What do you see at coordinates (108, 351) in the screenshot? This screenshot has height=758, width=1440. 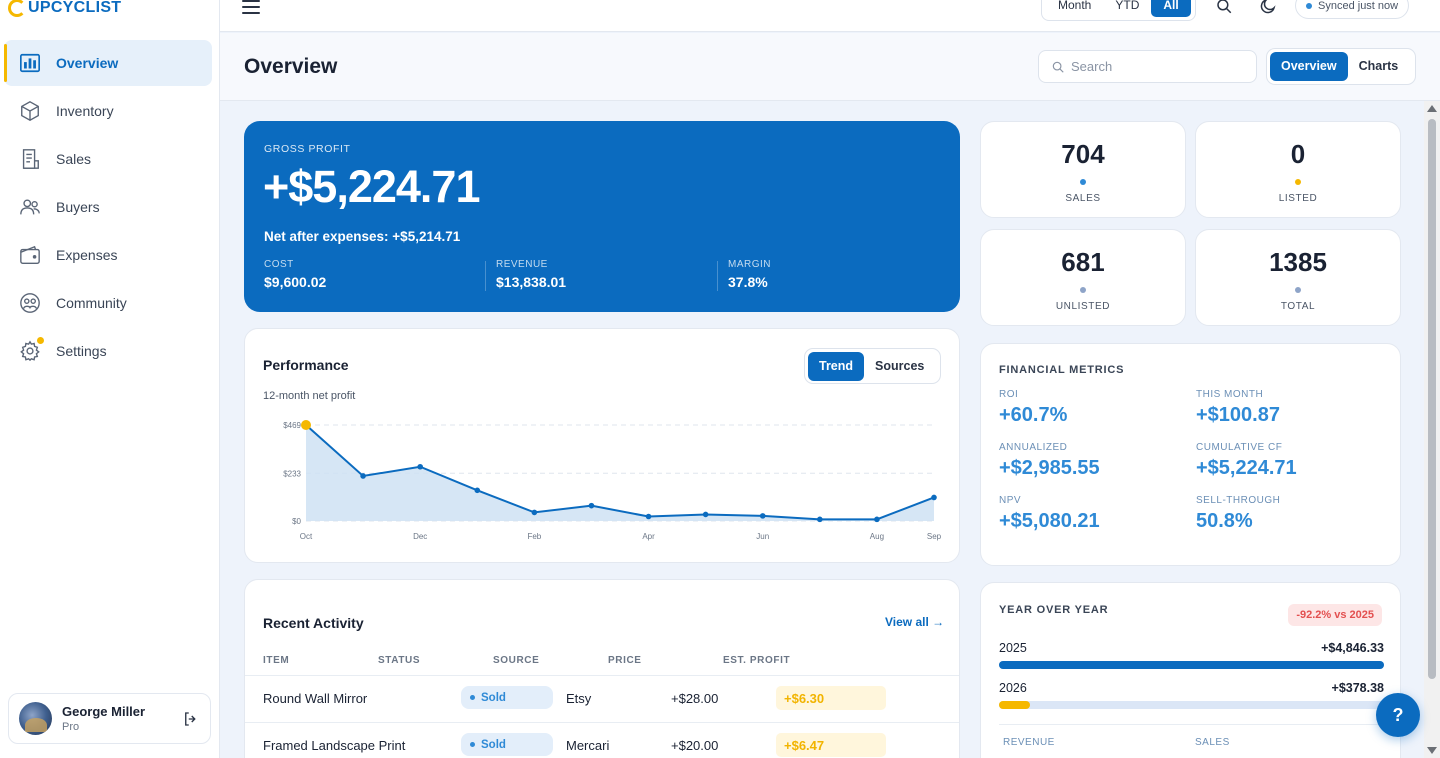 I see `sidebar-item-settings: Settings` at bounding box center [108, 351].